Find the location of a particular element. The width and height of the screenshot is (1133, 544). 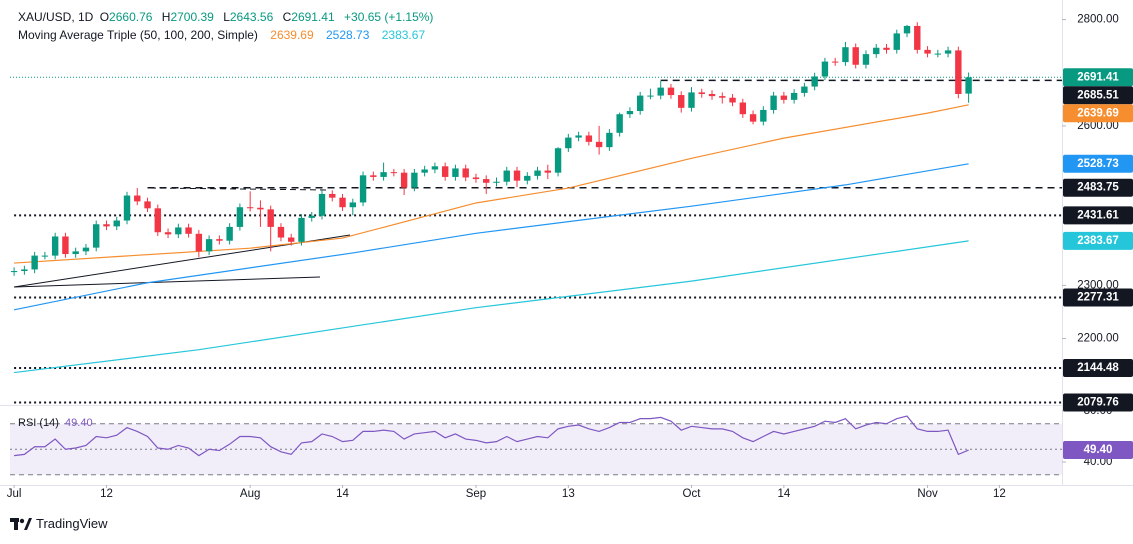

ma-value: 2383.67 is located at coordinates (403, 35).